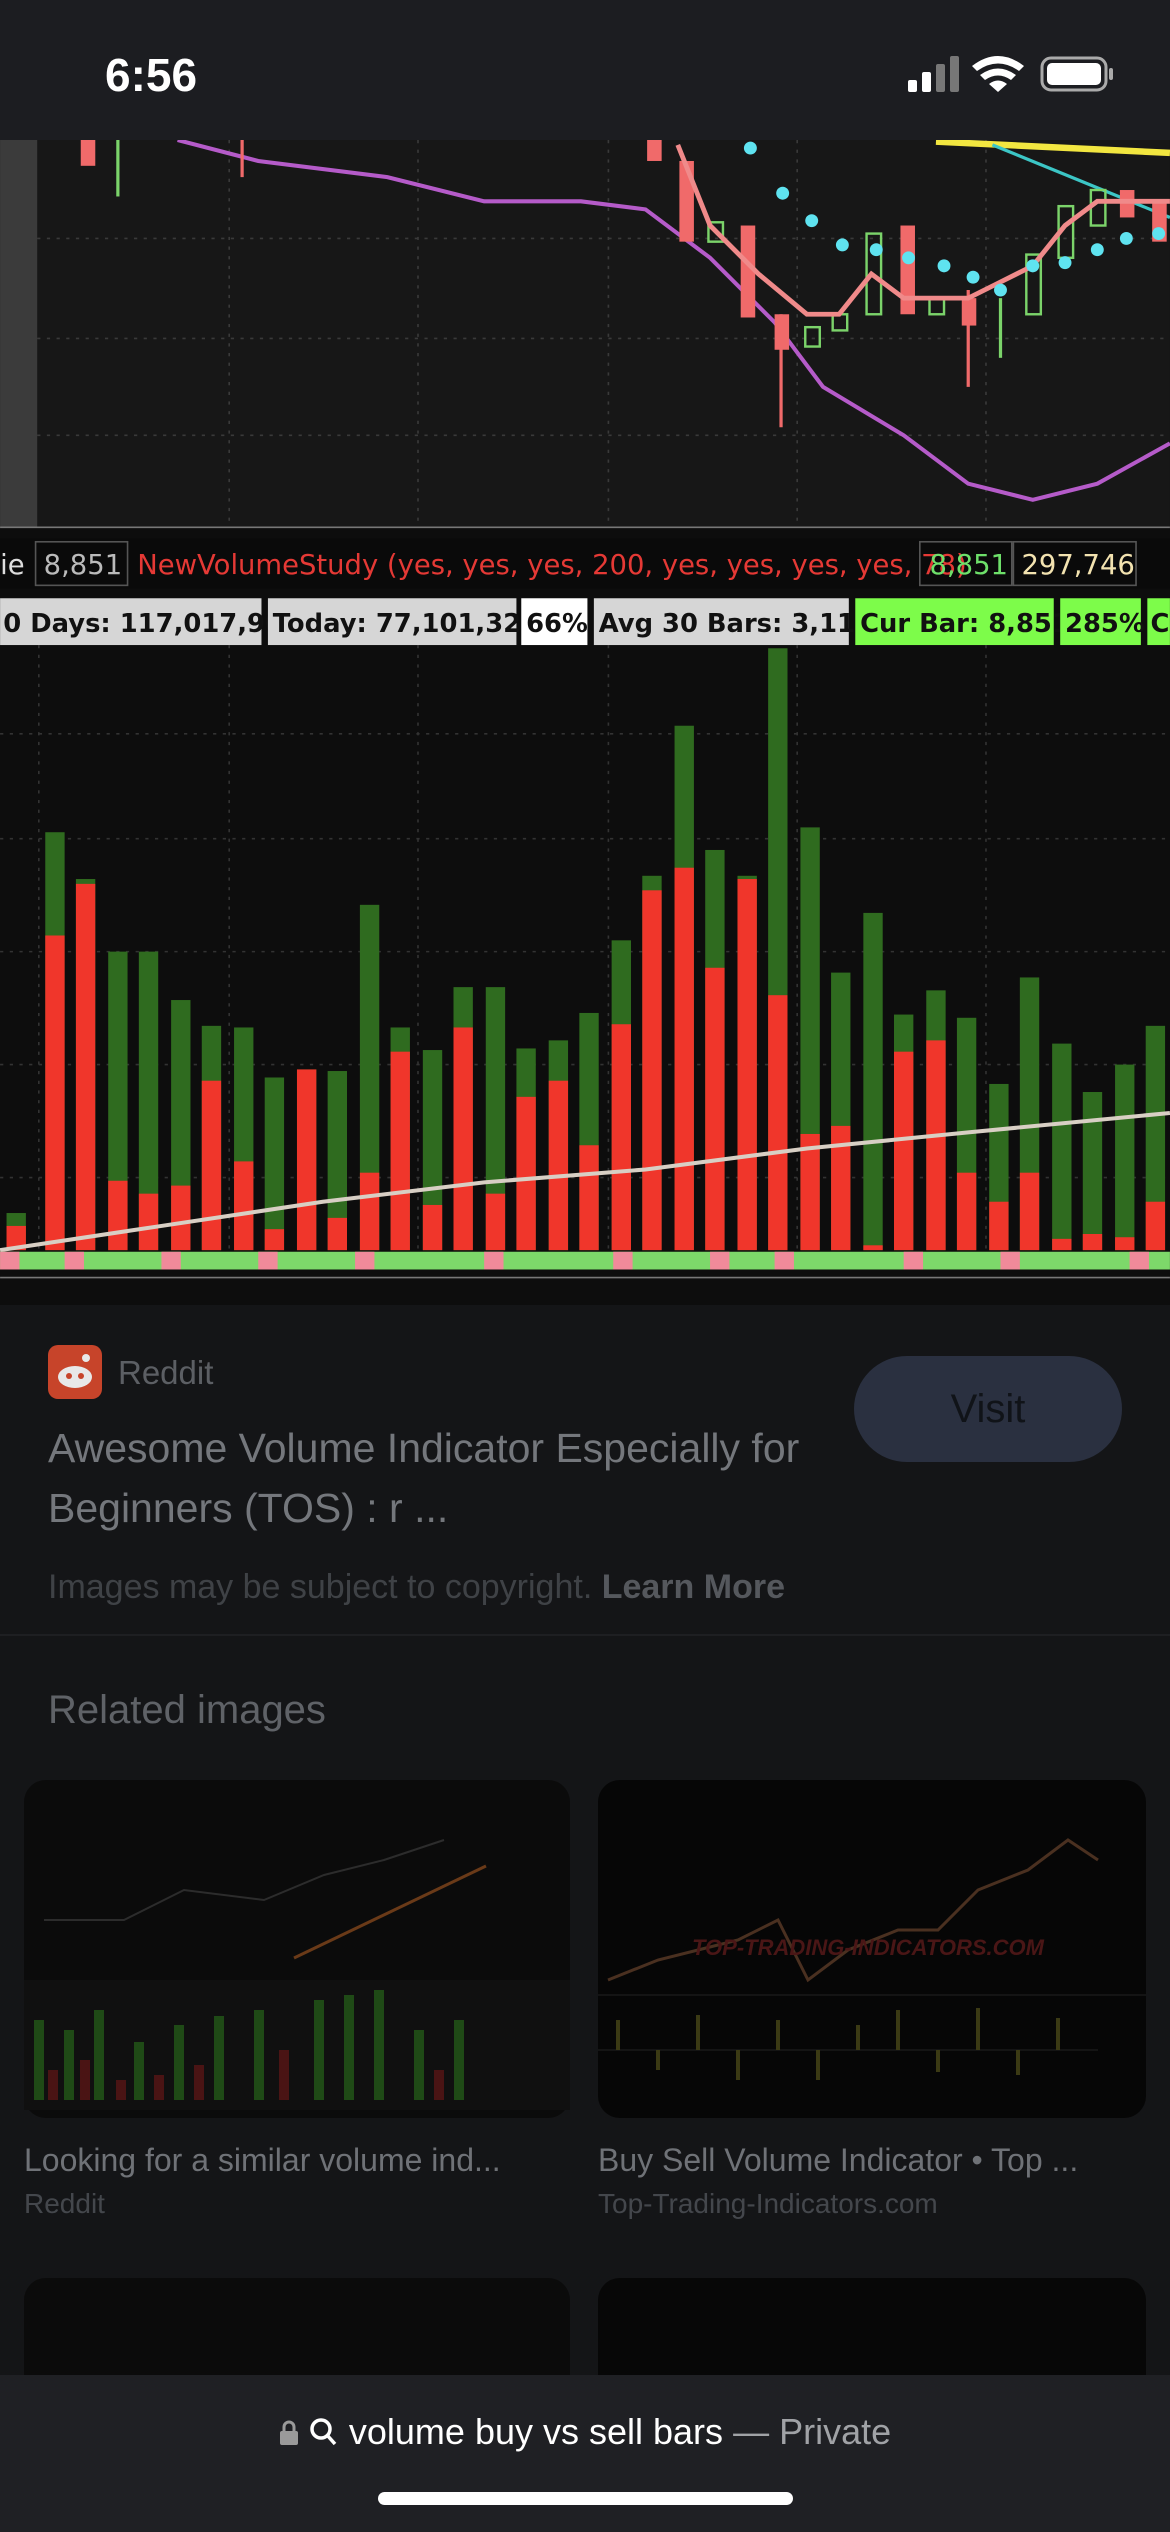  I want to click on stat-text: 0 Days: 117,017,900, so click(152, 624).